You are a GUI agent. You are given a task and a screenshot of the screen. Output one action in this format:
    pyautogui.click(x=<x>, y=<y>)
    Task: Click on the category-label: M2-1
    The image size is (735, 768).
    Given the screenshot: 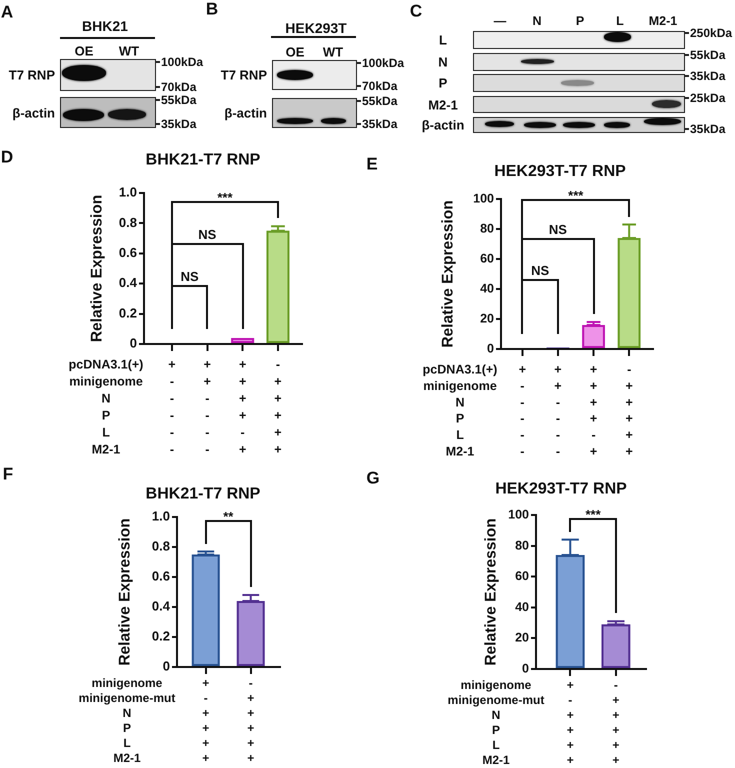 What is the action you would take?
    pyautogui.click(x=443, y=104)
    